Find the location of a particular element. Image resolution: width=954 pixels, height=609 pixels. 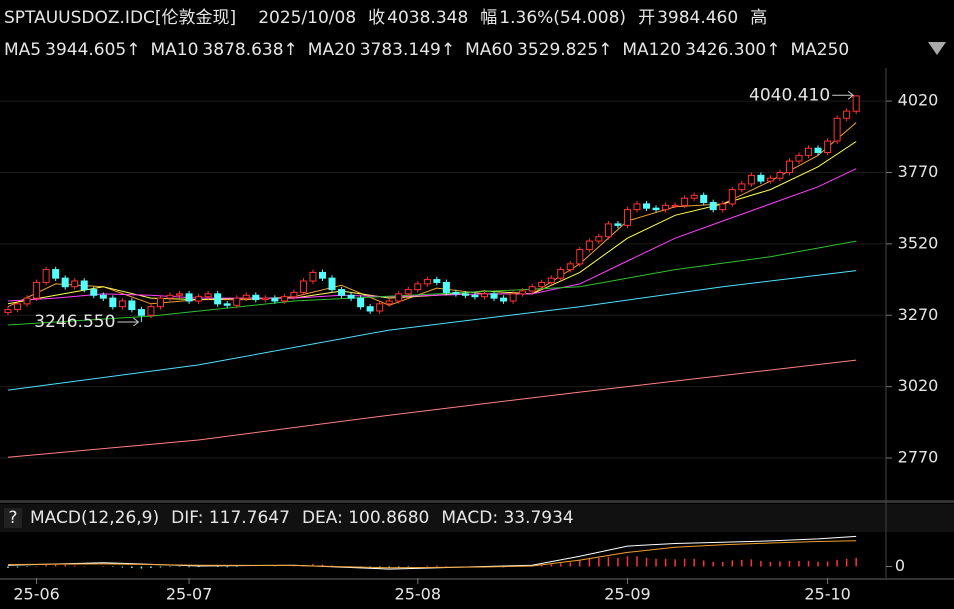

legend-name: MA250 is located at coordinates (819, 50).